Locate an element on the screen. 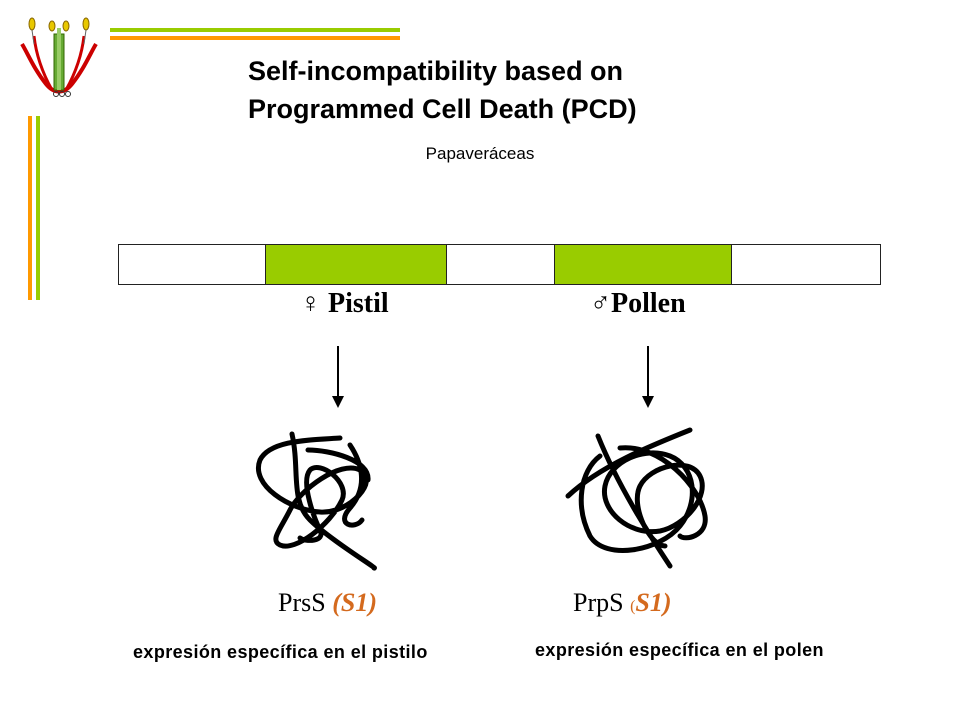 The image size is (960, 720). pollen-label: ♂Pollen is located at coordinates (638, 304).